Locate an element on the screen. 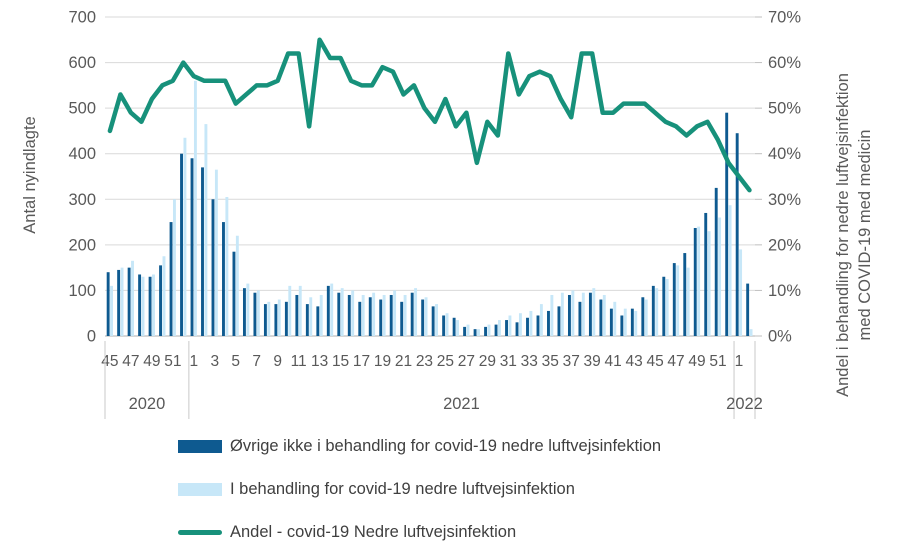 This screenshot has height=543, width=900. right-axis-title-line2: med COVID-19 med medicin is located at coordinates (865, 235).